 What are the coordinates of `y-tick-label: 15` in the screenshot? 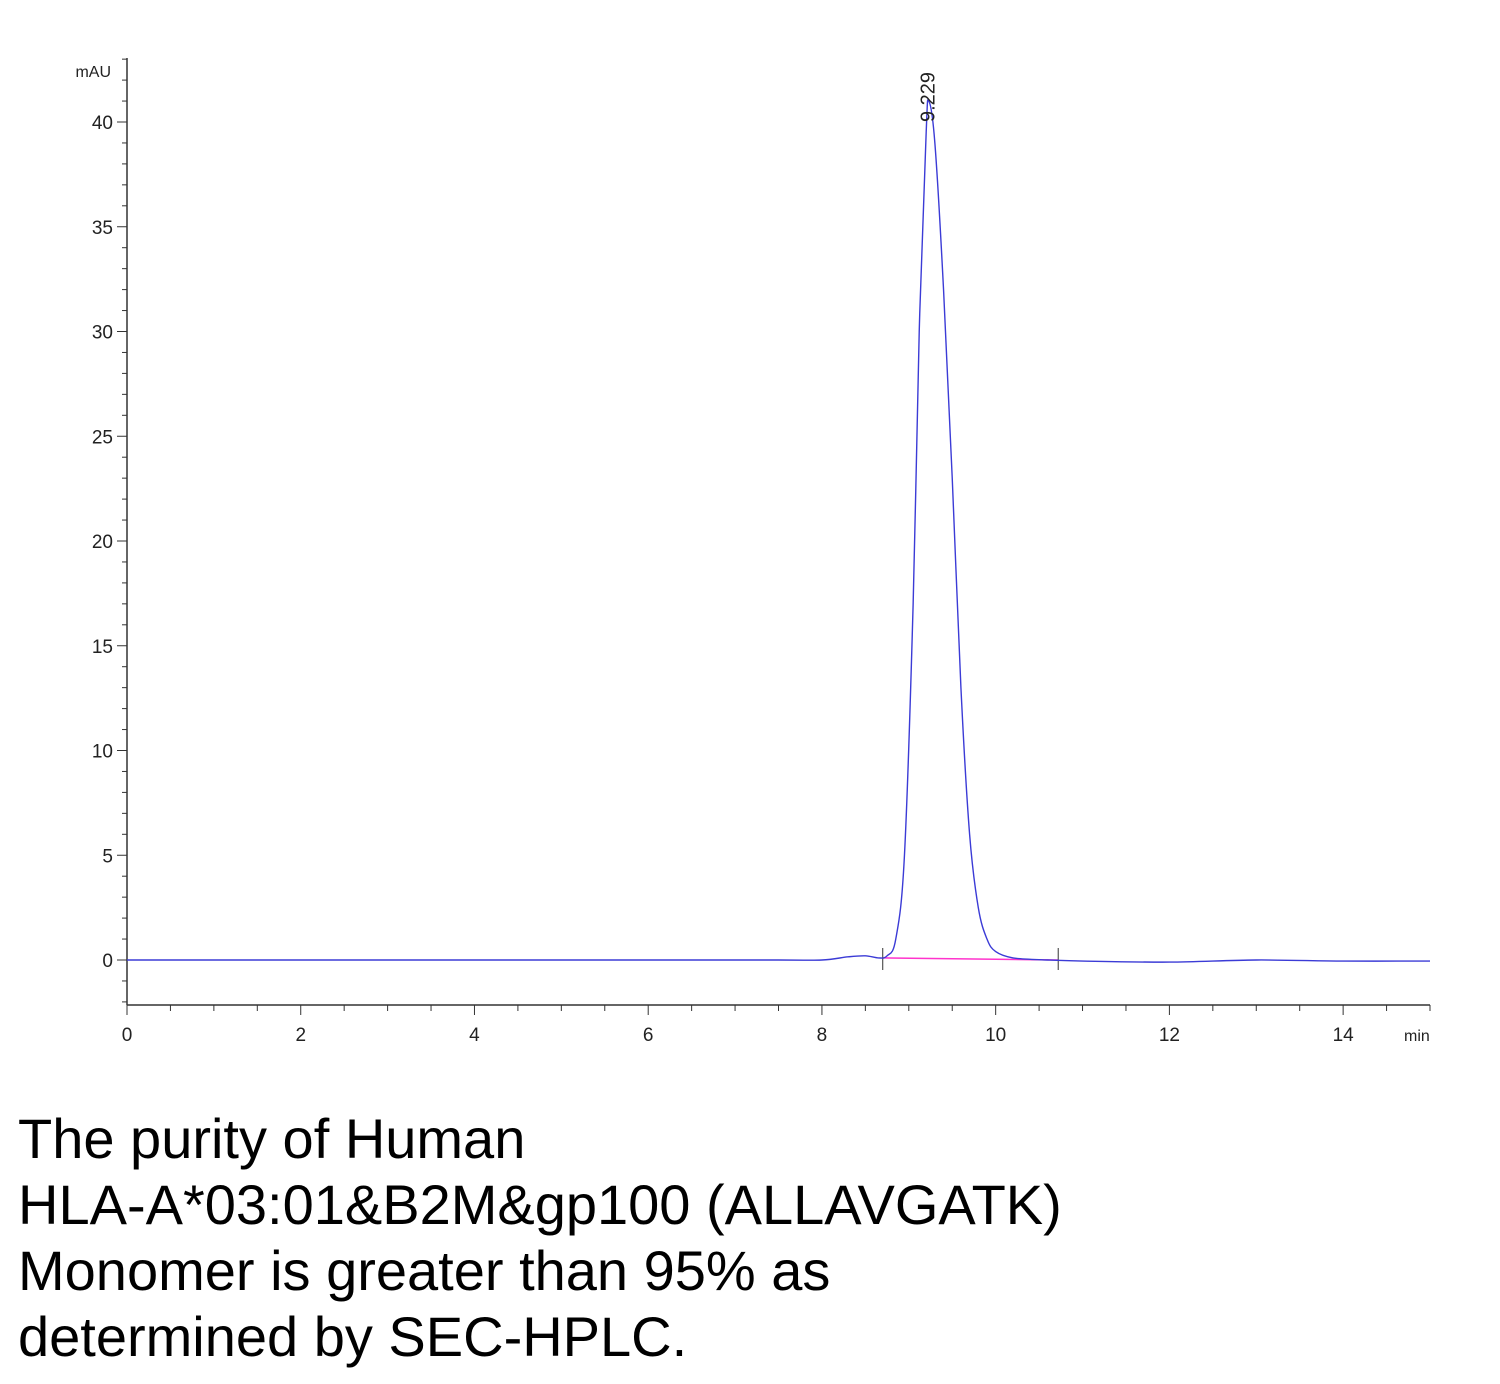 It's located at (102, 647).